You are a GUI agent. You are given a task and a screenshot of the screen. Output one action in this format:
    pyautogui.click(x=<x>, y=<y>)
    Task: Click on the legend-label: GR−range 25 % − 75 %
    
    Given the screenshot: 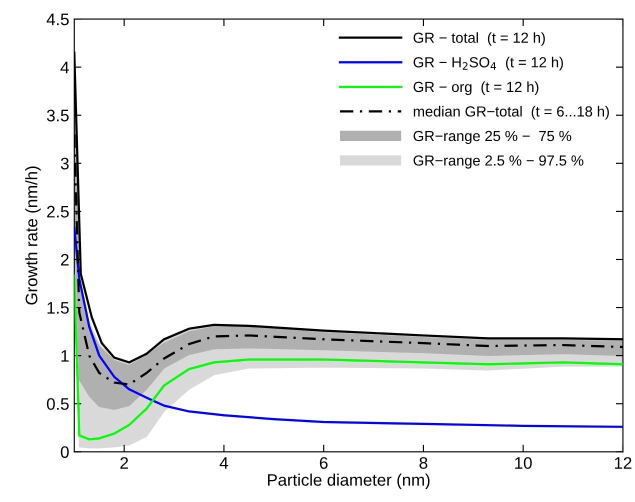 What is the action you would take?
    pyautogui.click(x=493, y=137)
    